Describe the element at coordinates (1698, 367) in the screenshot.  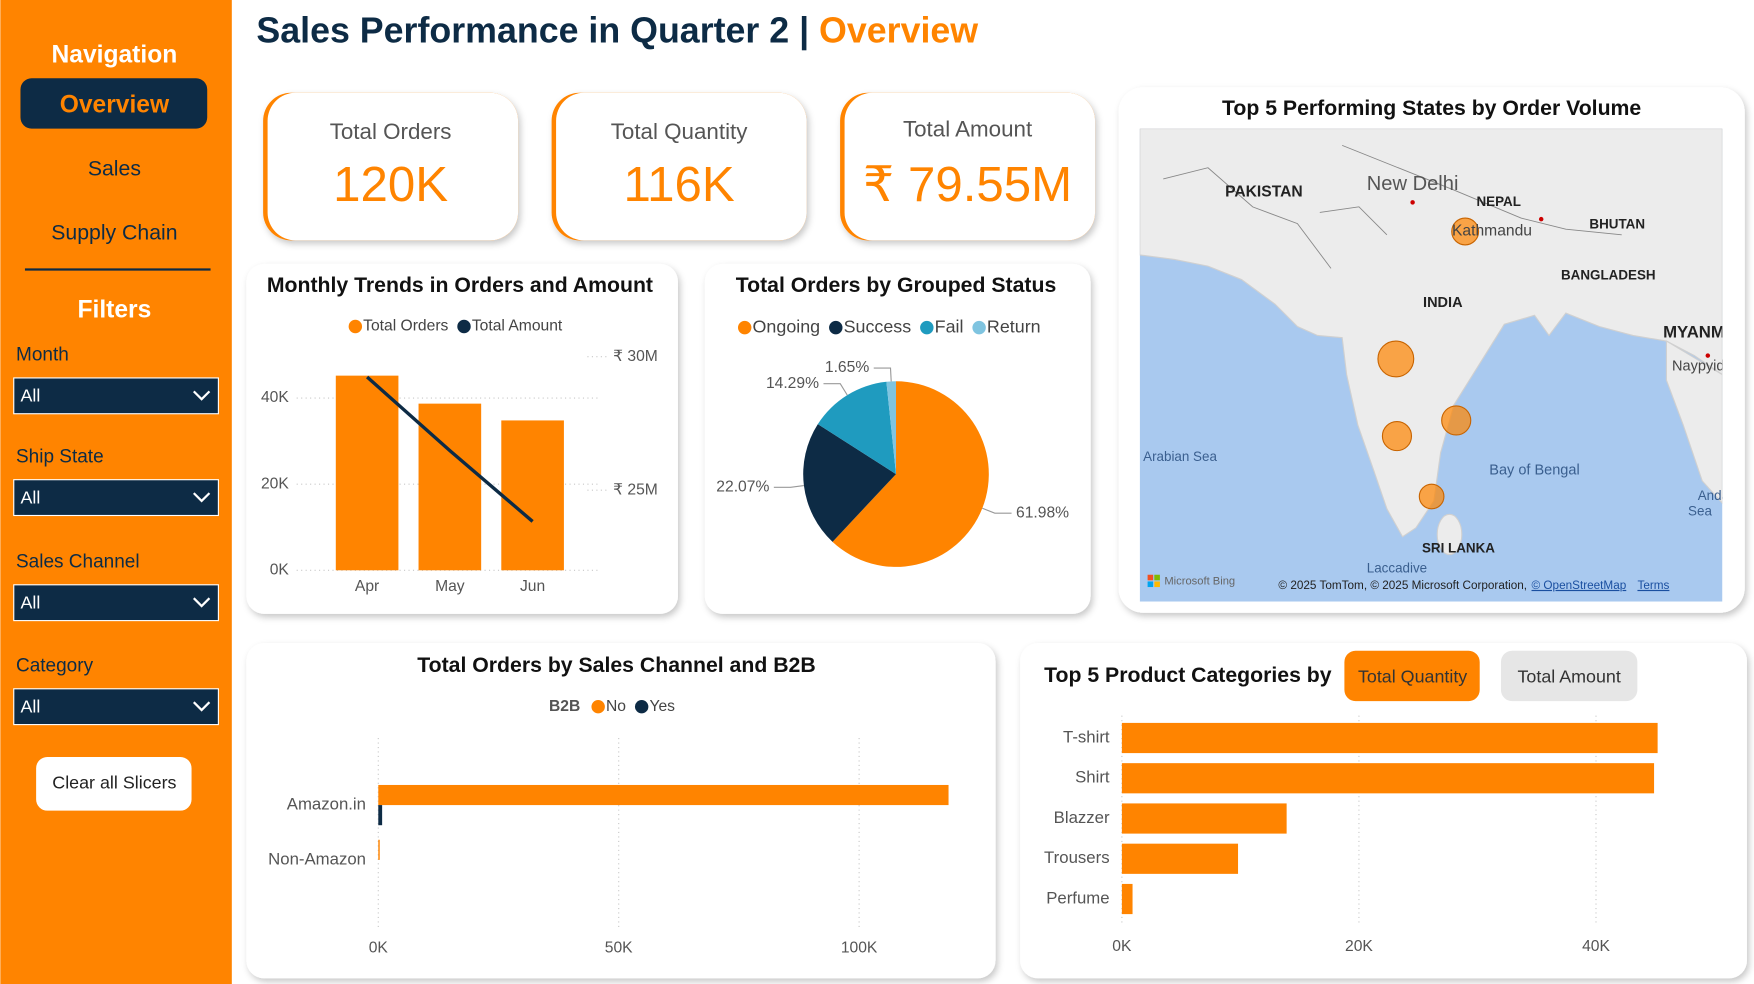
I see `map-label: Naypyid` at that location.